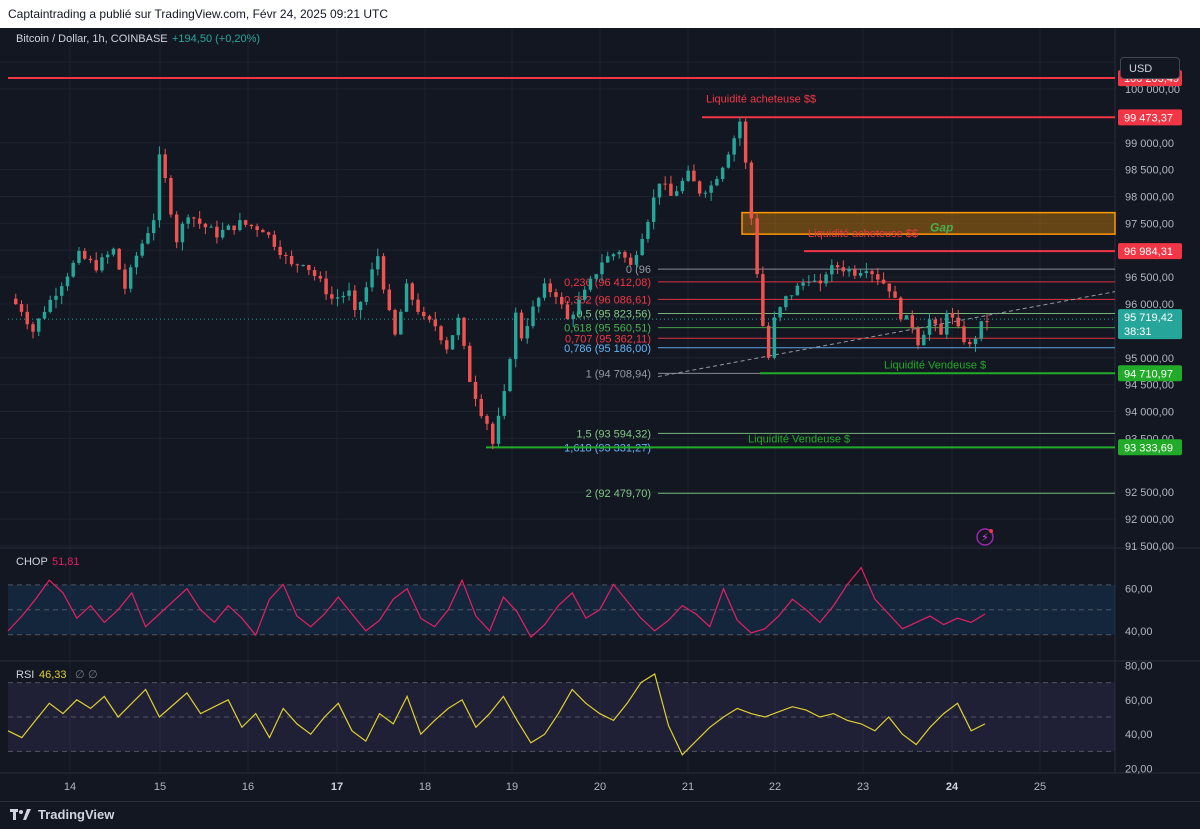 The width and height of the screenshot is (1200, 829). I want to click on price-tick-2: 99 000,00, so click(1149, 144).